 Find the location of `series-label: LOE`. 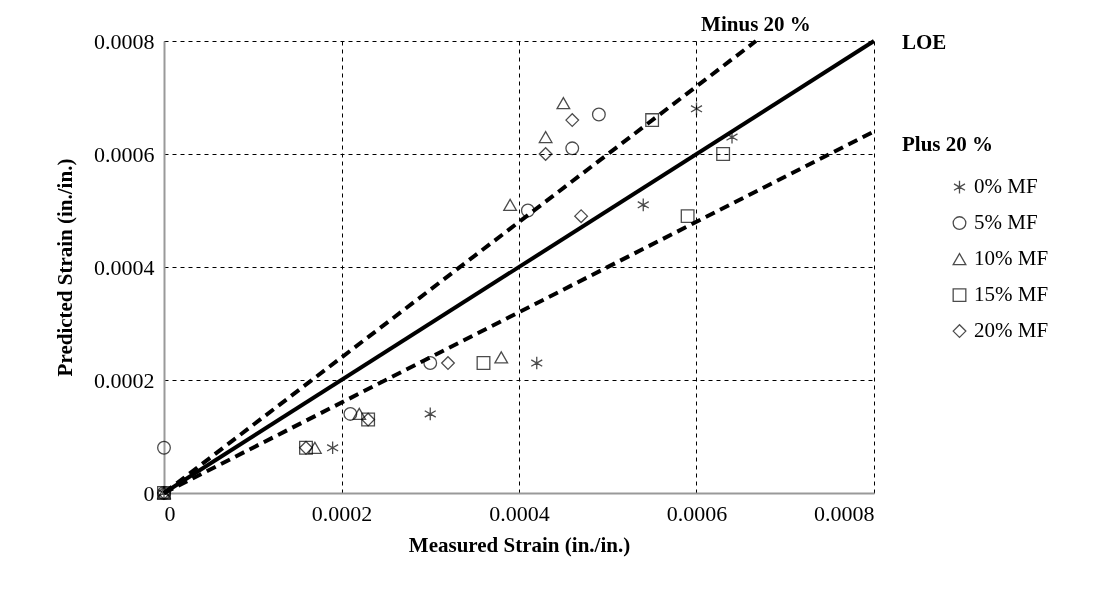

series-label: LOE is located at coordinates (924, 42).